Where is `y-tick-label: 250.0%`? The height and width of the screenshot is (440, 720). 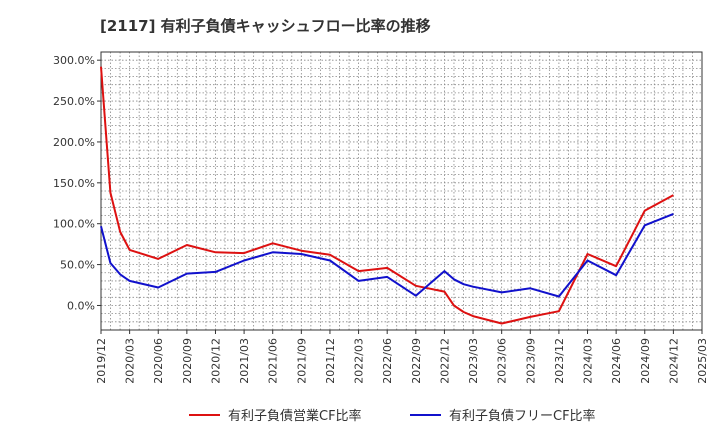 y-tick-label: 250.0% is located at coordinates (74, 101).